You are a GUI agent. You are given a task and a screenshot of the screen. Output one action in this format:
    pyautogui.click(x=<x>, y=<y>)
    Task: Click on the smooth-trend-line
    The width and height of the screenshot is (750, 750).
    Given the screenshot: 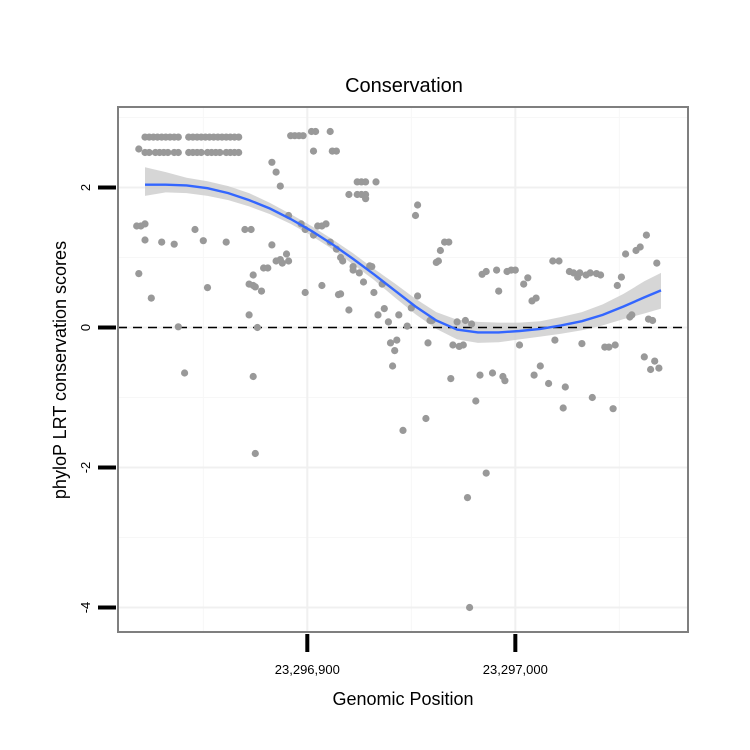 What is the action you would take?
    pyautogui.click(x=403, y=258)
    